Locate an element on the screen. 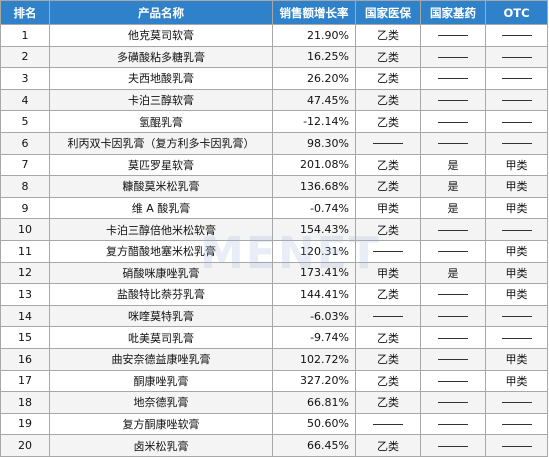  growth-cell: 66.45% is located at coordinates (314, 445).